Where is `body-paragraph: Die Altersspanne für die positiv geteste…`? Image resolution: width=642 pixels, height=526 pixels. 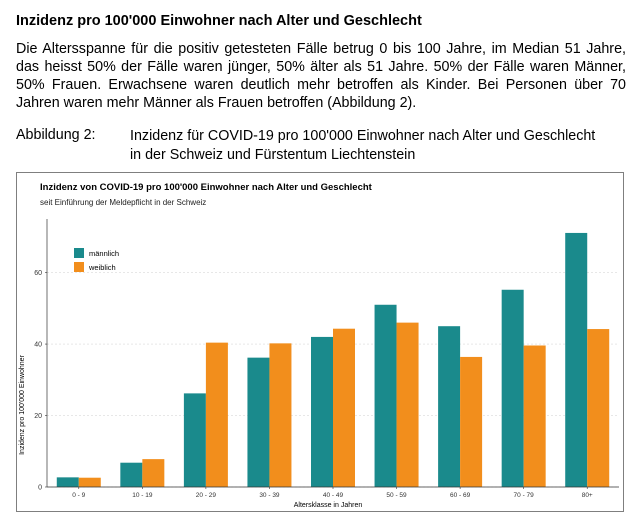 body-paragraph: Die Altersspanne für die positiv geteste… is located at coordinates (321, 76).